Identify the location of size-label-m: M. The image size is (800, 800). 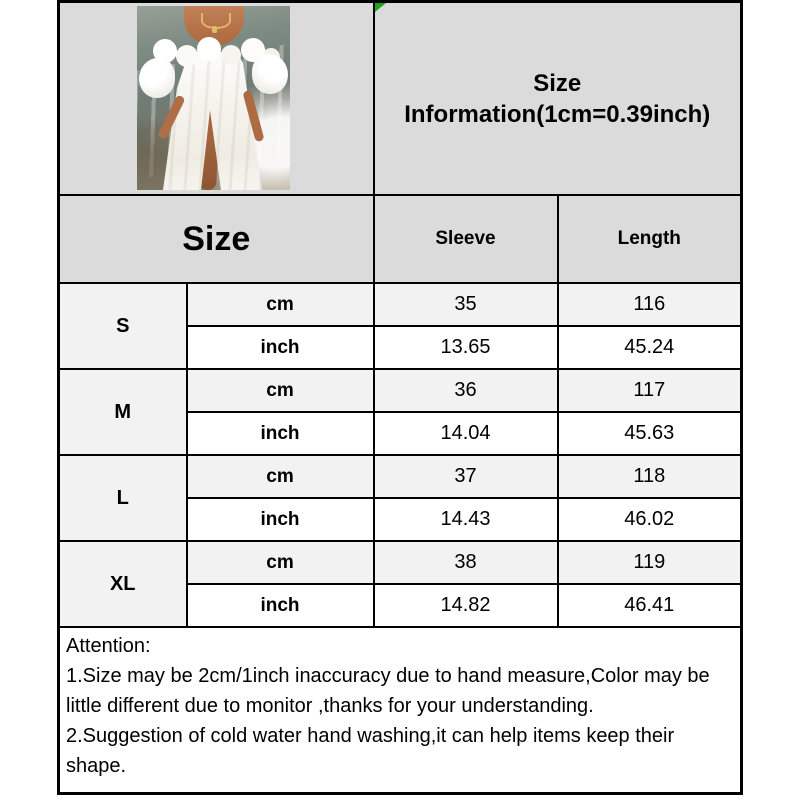
(122, 412).